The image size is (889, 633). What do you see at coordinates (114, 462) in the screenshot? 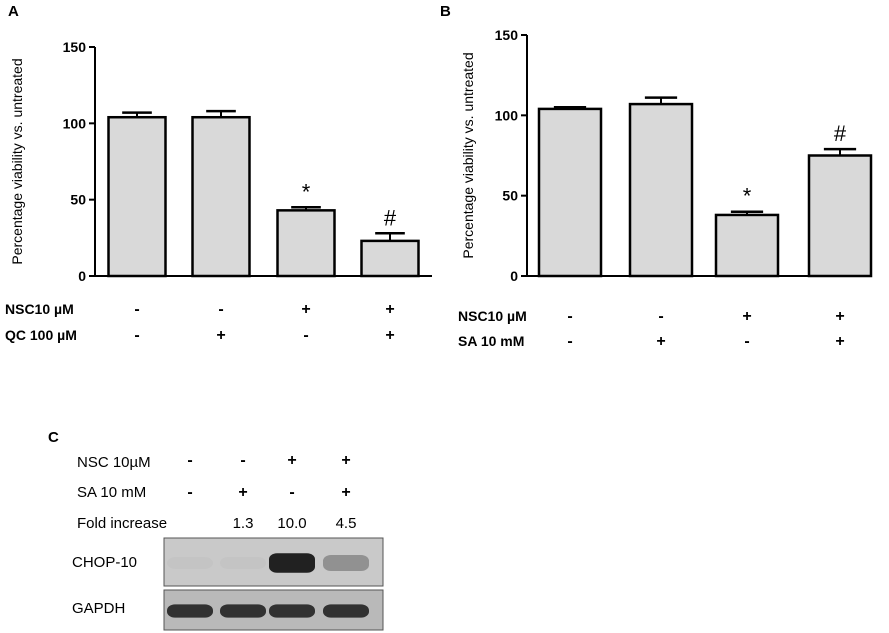
I see `blot-condition-label: NSC 10µM` at bounding box center [114, 462].